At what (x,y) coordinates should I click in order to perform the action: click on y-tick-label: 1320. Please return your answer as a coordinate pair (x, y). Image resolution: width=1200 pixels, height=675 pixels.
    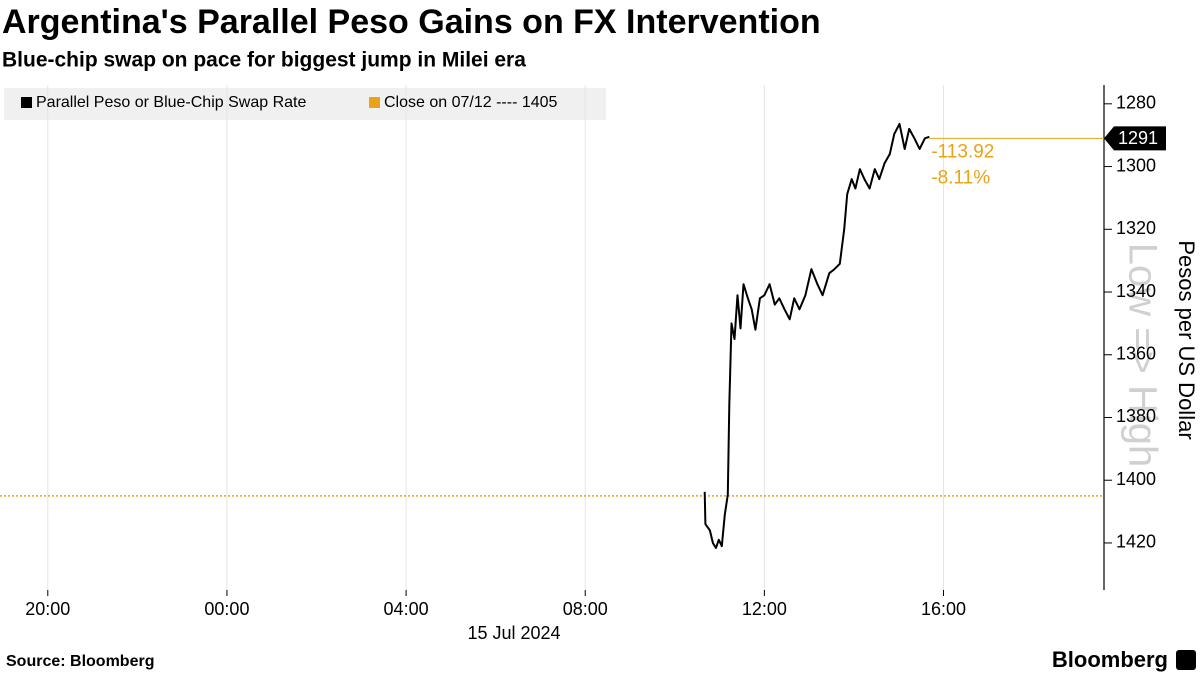
    Looking at the image, I should click on (1136, 228).